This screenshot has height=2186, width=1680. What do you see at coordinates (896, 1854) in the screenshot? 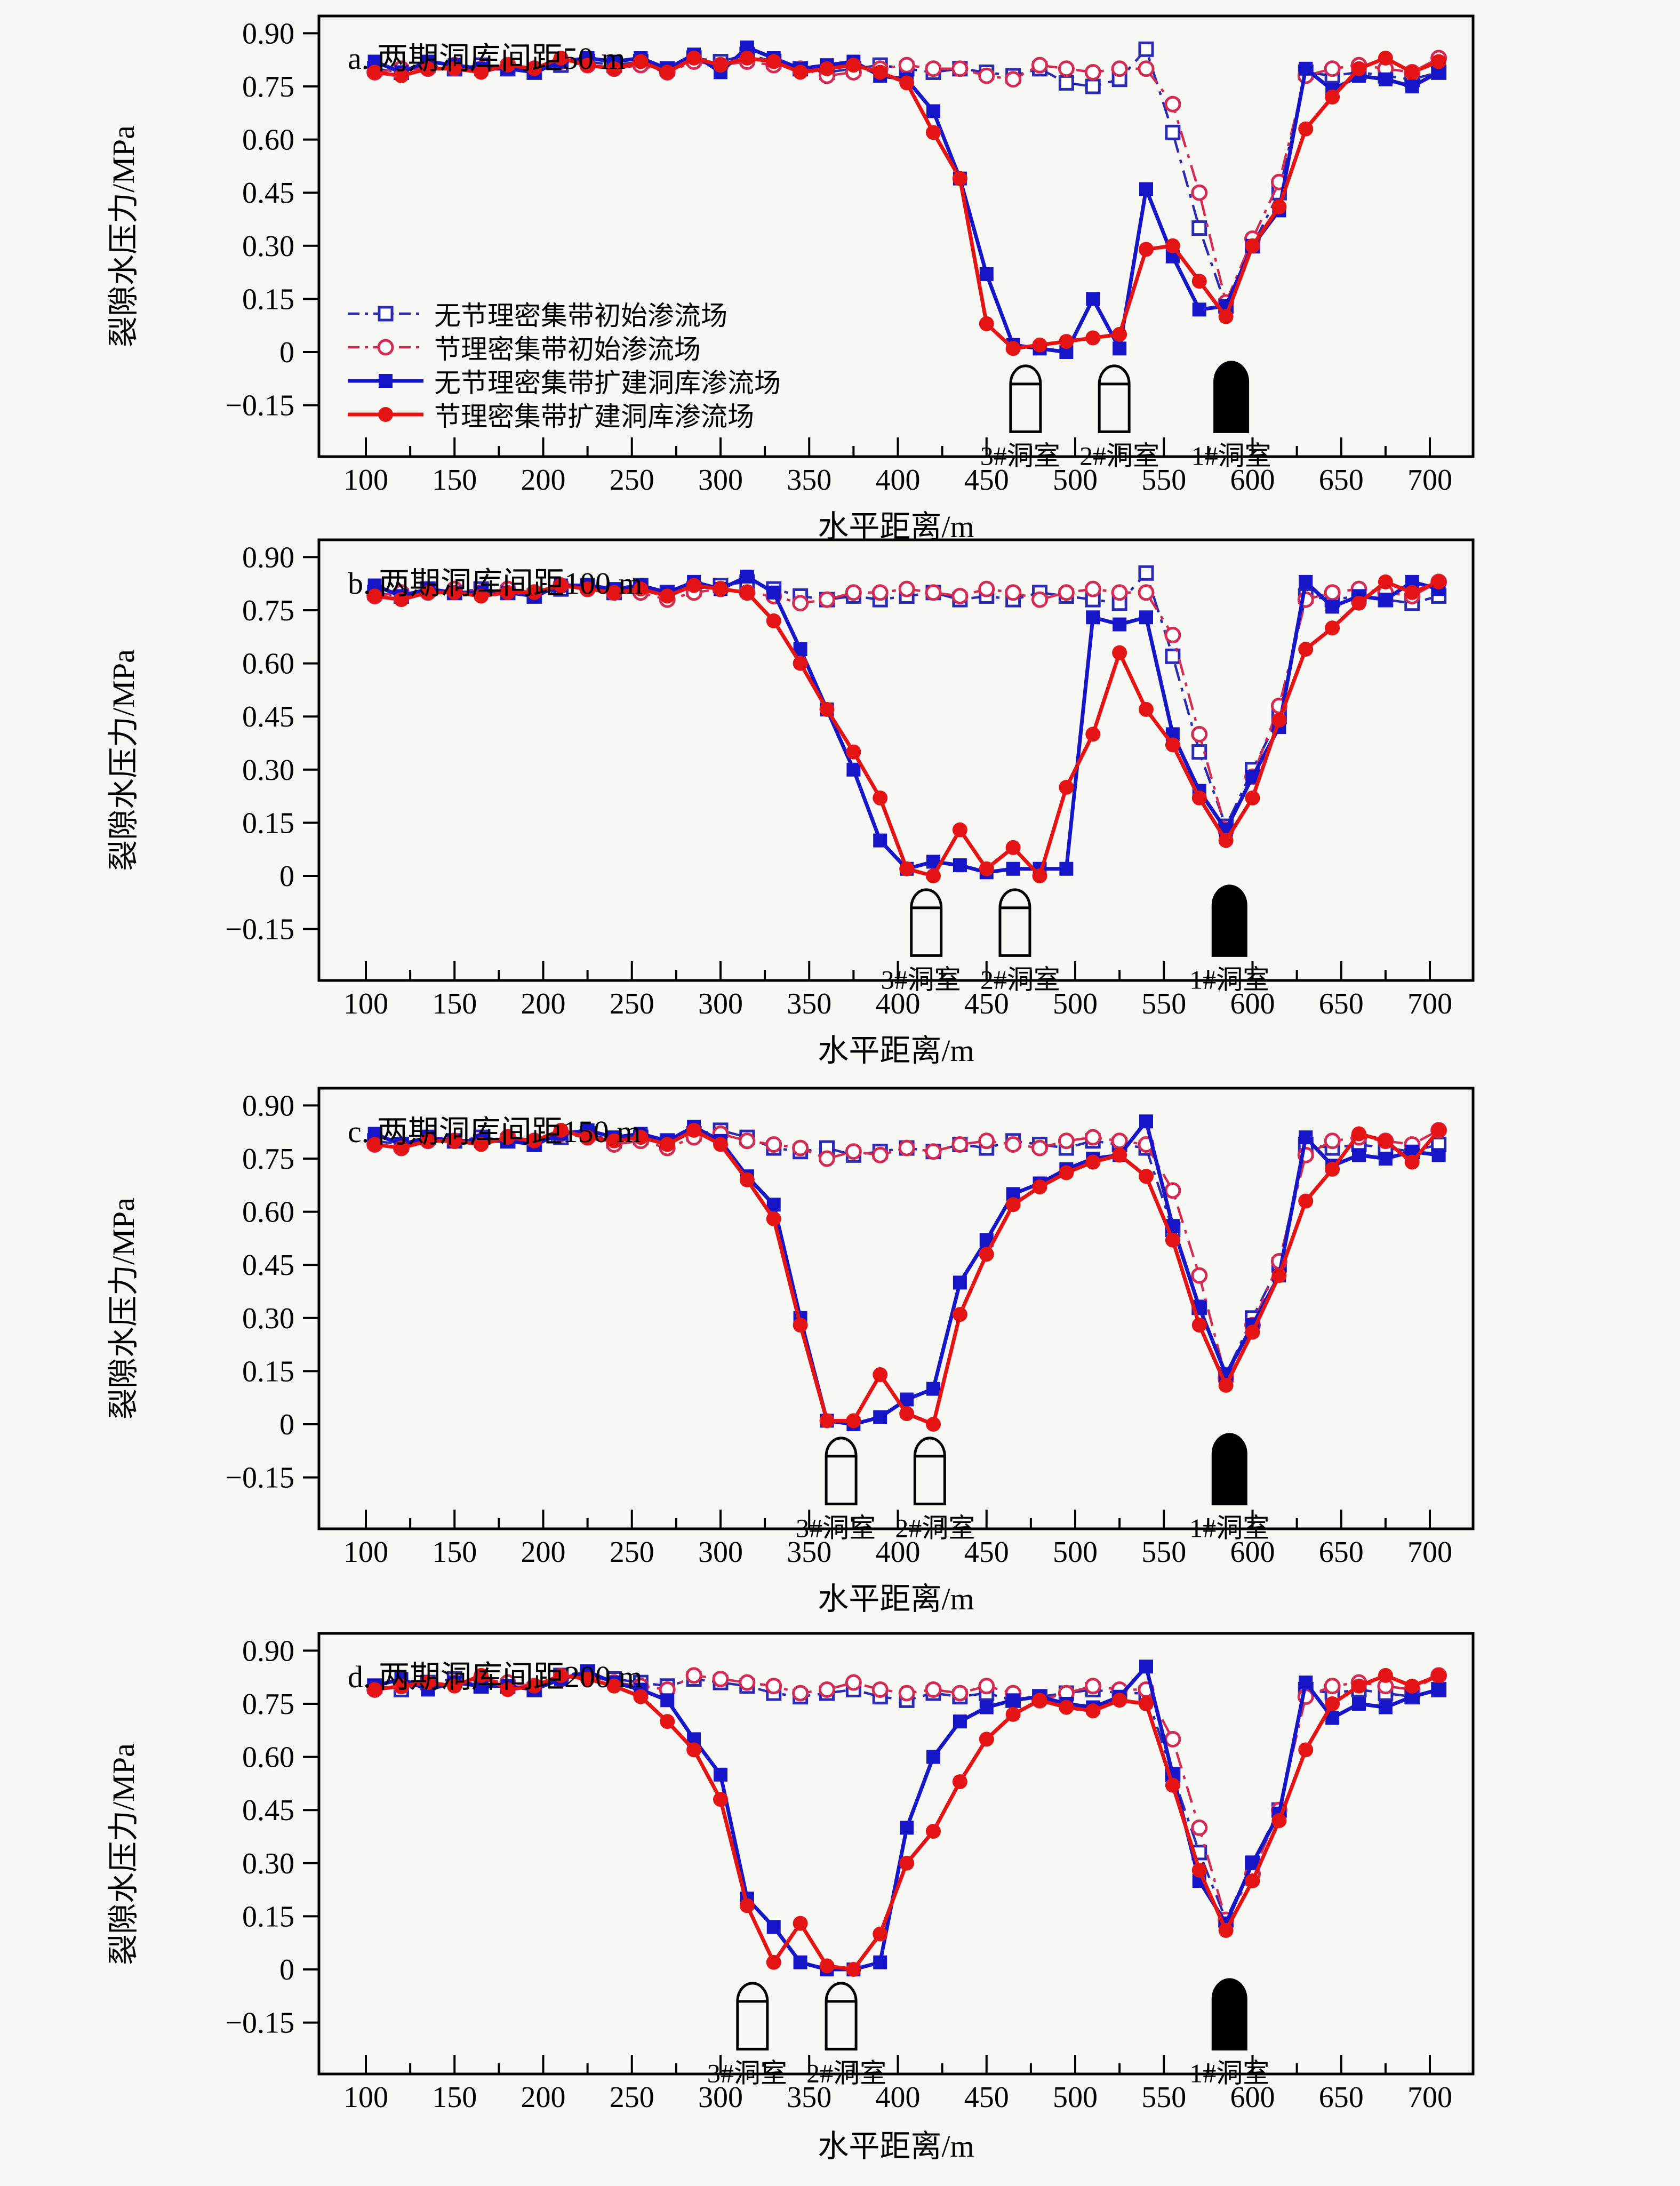
I see `plot-border` at bounding box center [896, 1854].